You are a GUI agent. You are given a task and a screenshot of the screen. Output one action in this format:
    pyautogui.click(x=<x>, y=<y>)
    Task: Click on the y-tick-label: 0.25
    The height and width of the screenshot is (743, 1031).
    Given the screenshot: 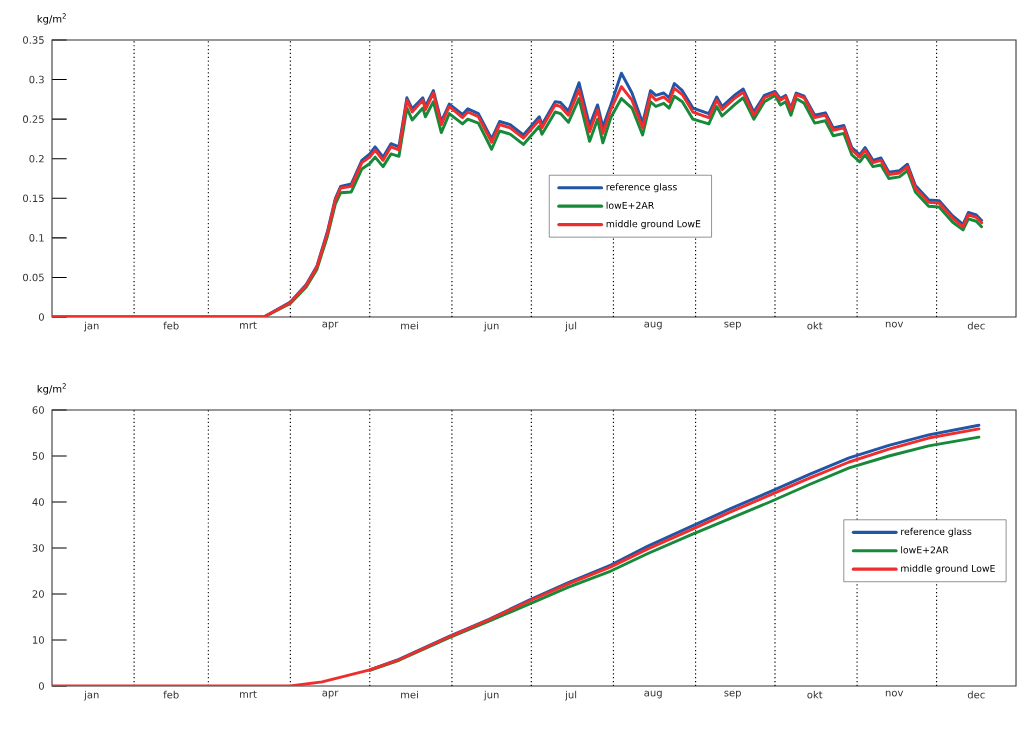 What is the action you would take?
    pyautogui.click(x=33, y=119)
    